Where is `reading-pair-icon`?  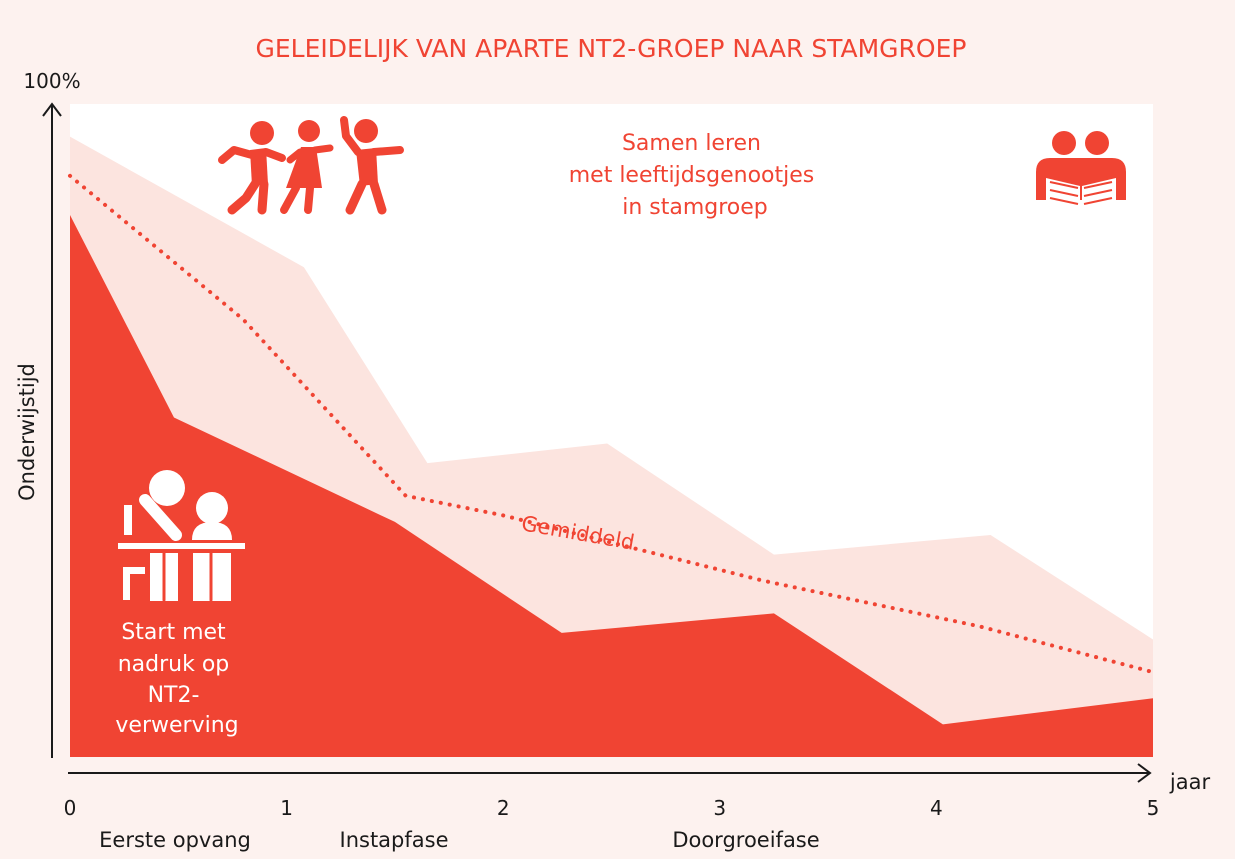 reading-pair-icon is located at coordinates (1081, 173).